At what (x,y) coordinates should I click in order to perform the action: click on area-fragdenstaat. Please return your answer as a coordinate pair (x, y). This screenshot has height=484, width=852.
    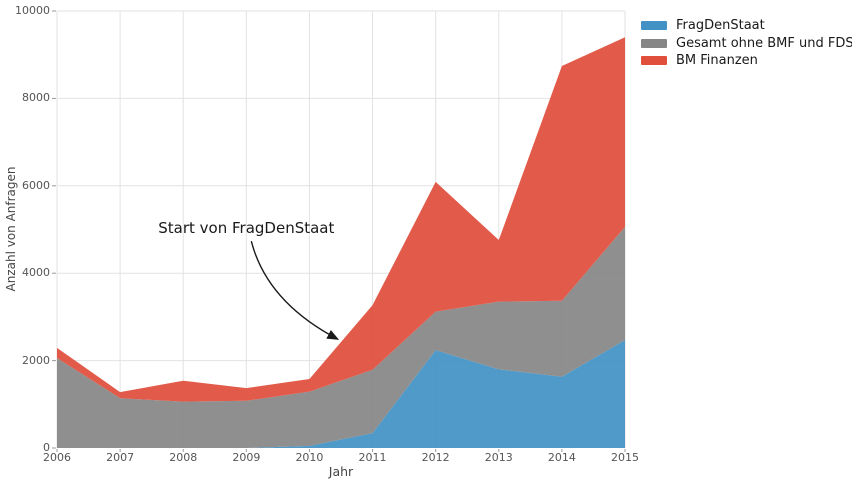
    Looking at the image, I should click on (341, 394).